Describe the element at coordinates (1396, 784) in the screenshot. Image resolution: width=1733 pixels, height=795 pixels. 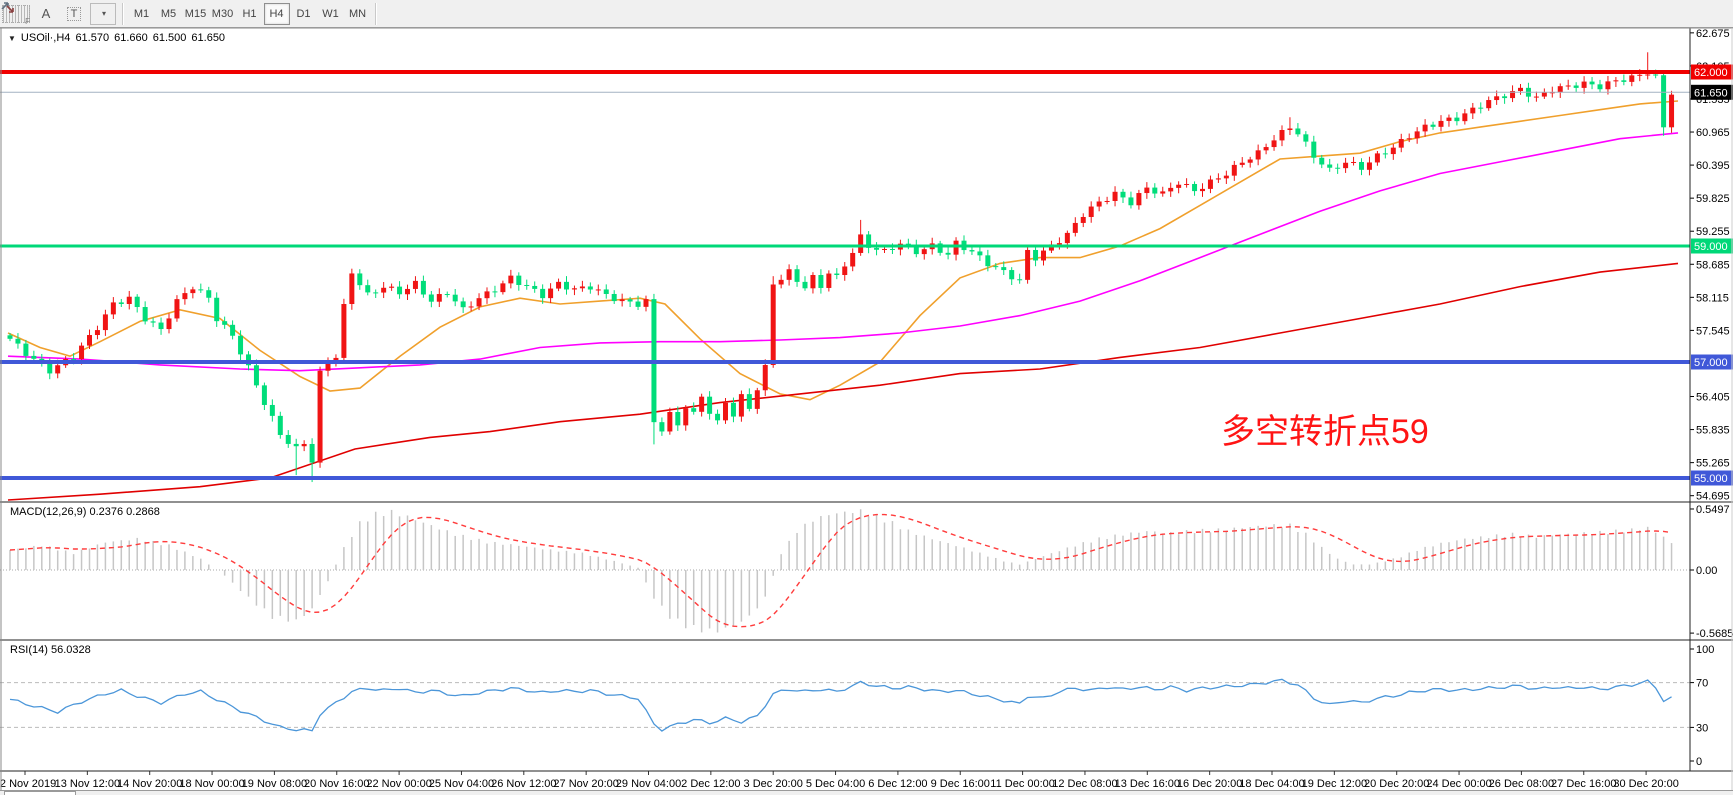
I see `svg-text: 20 Dec 20:00` at that location.